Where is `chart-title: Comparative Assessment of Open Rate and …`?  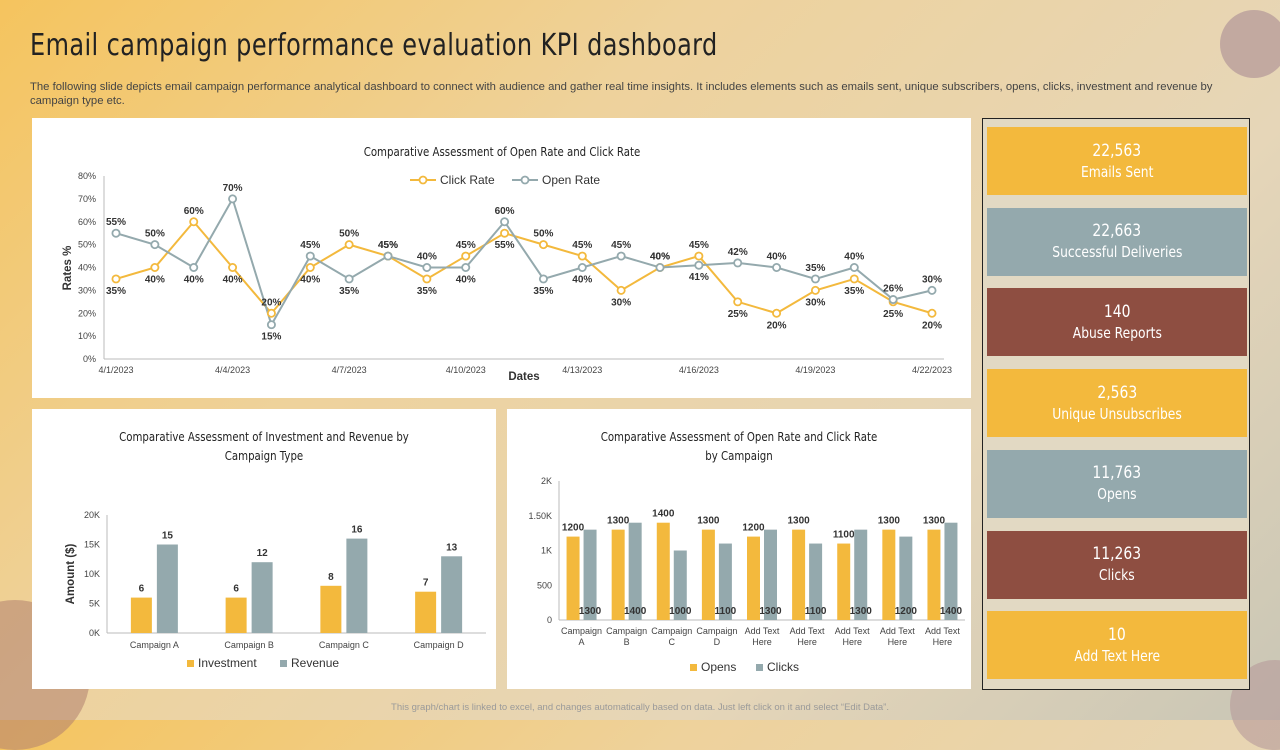
chart-title: Comparative Assessment of Open Rate and … is located at coordinates (502, 152).